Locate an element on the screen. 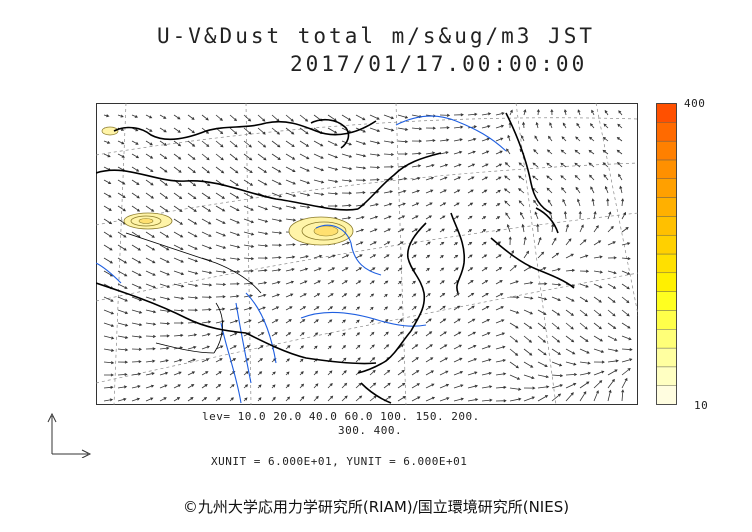 This screenshot has height=532, width=752. coast-china-south is located at coordinates (384, 352).